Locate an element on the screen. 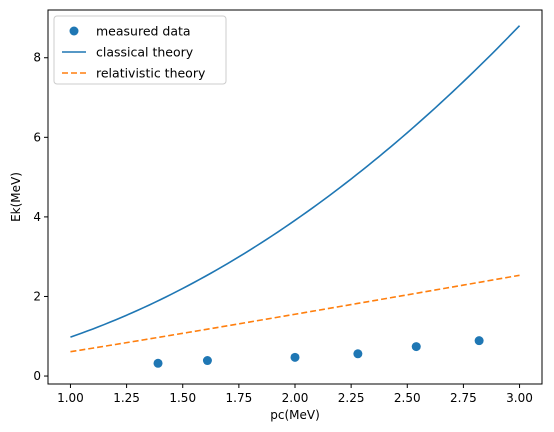 This screenshot has width=554, height=432. x-tick-label: 2.50 is located at coordinates (407, 398).